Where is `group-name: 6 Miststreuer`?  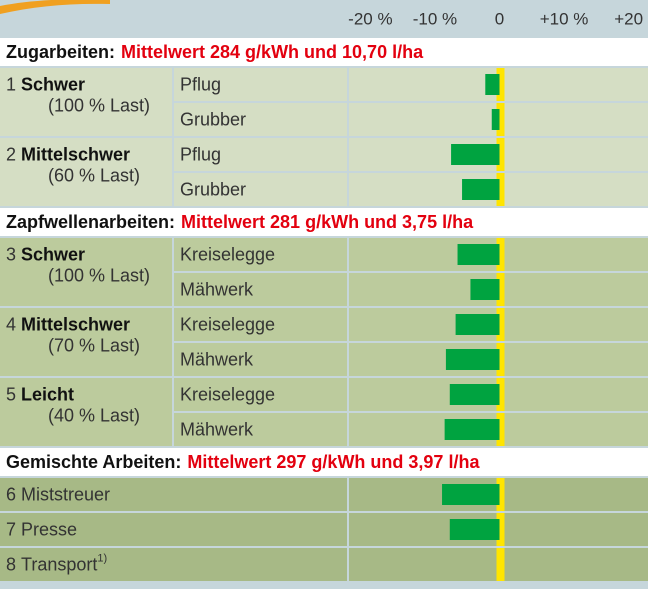 group-name: 6 Miststreuer is located at coordinates (58, 494).